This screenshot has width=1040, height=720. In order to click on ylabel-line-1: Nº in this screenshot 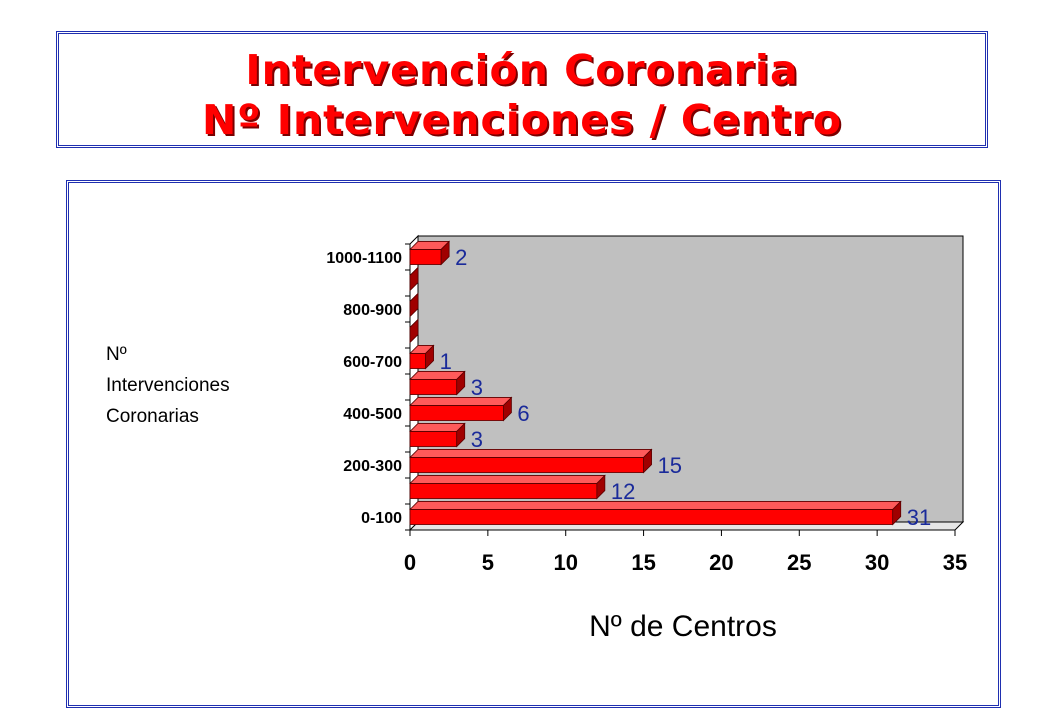, I will do `click(116, 354)`.